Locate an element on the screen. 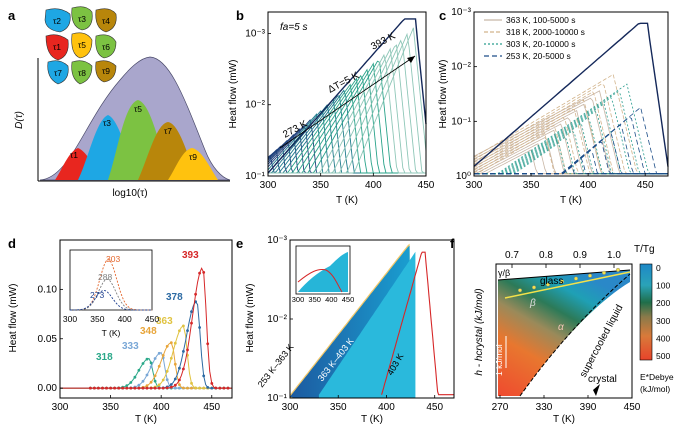  region-label-tau9: τ9 is located at coordinates (193, 157).